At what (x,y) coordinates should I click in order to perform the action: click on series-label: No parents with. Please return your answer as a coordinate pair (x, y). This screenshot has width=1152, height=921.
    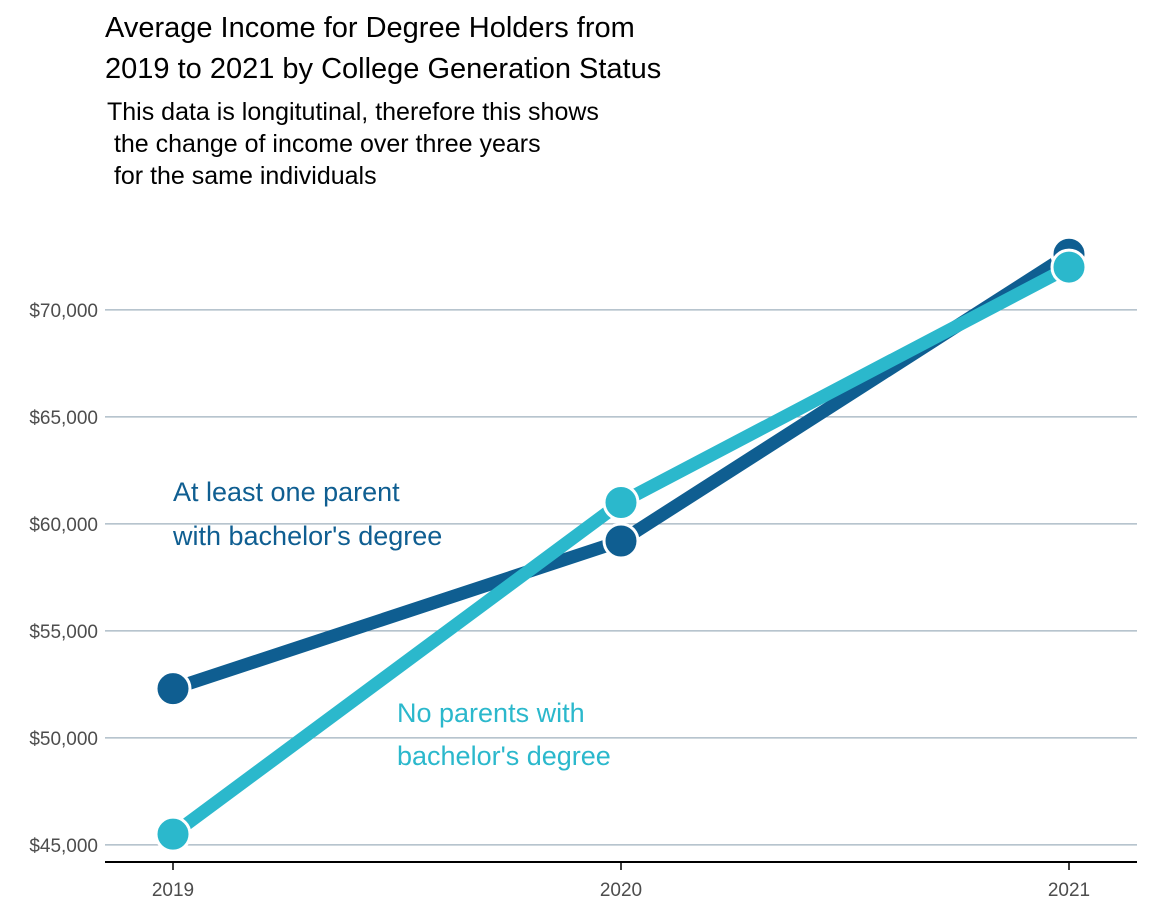
    Looking at the image, I should click on (491, 713).